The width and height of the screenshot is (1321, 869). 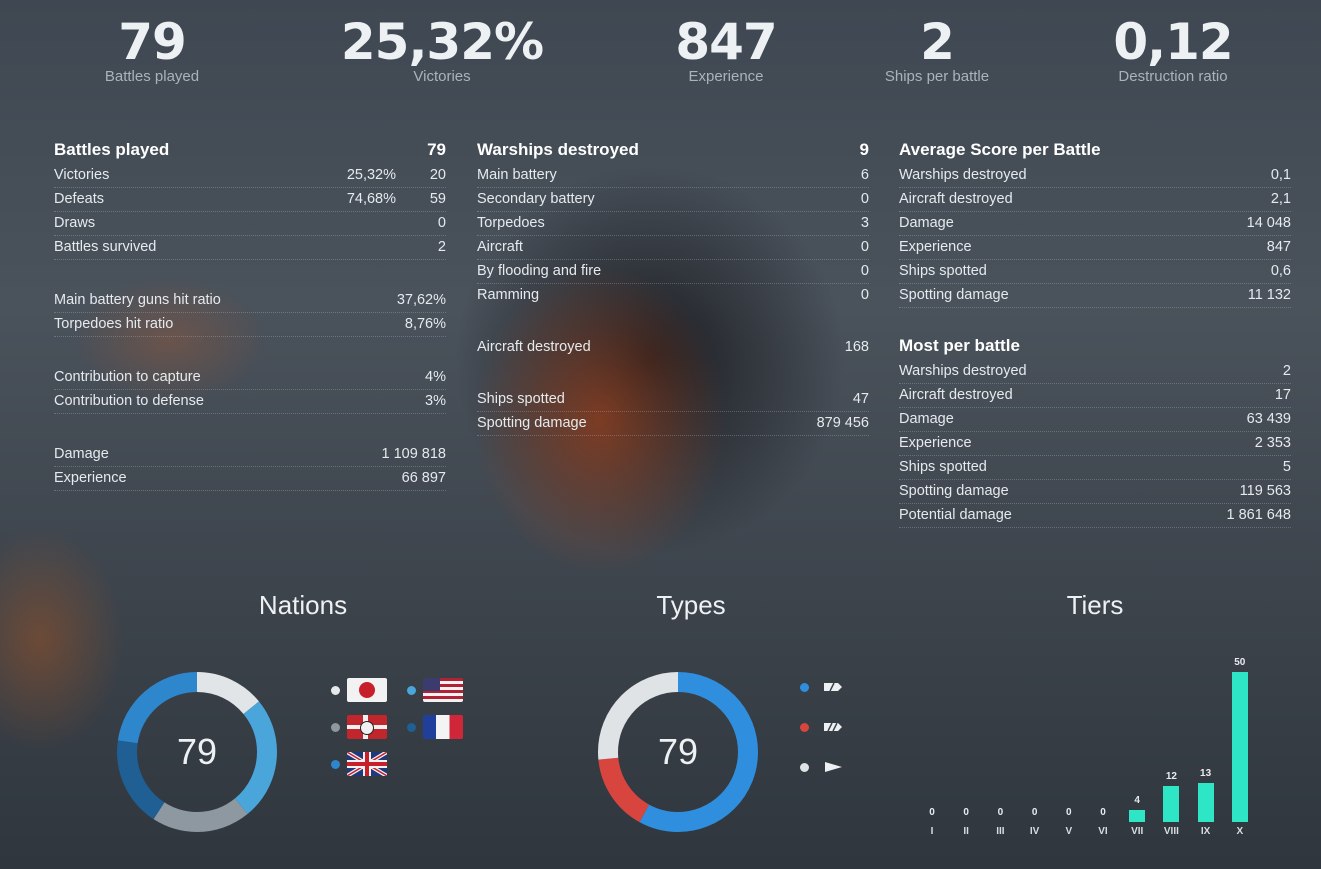 I want to click on stat-value: 14 048, so click(x=1268, y=223).